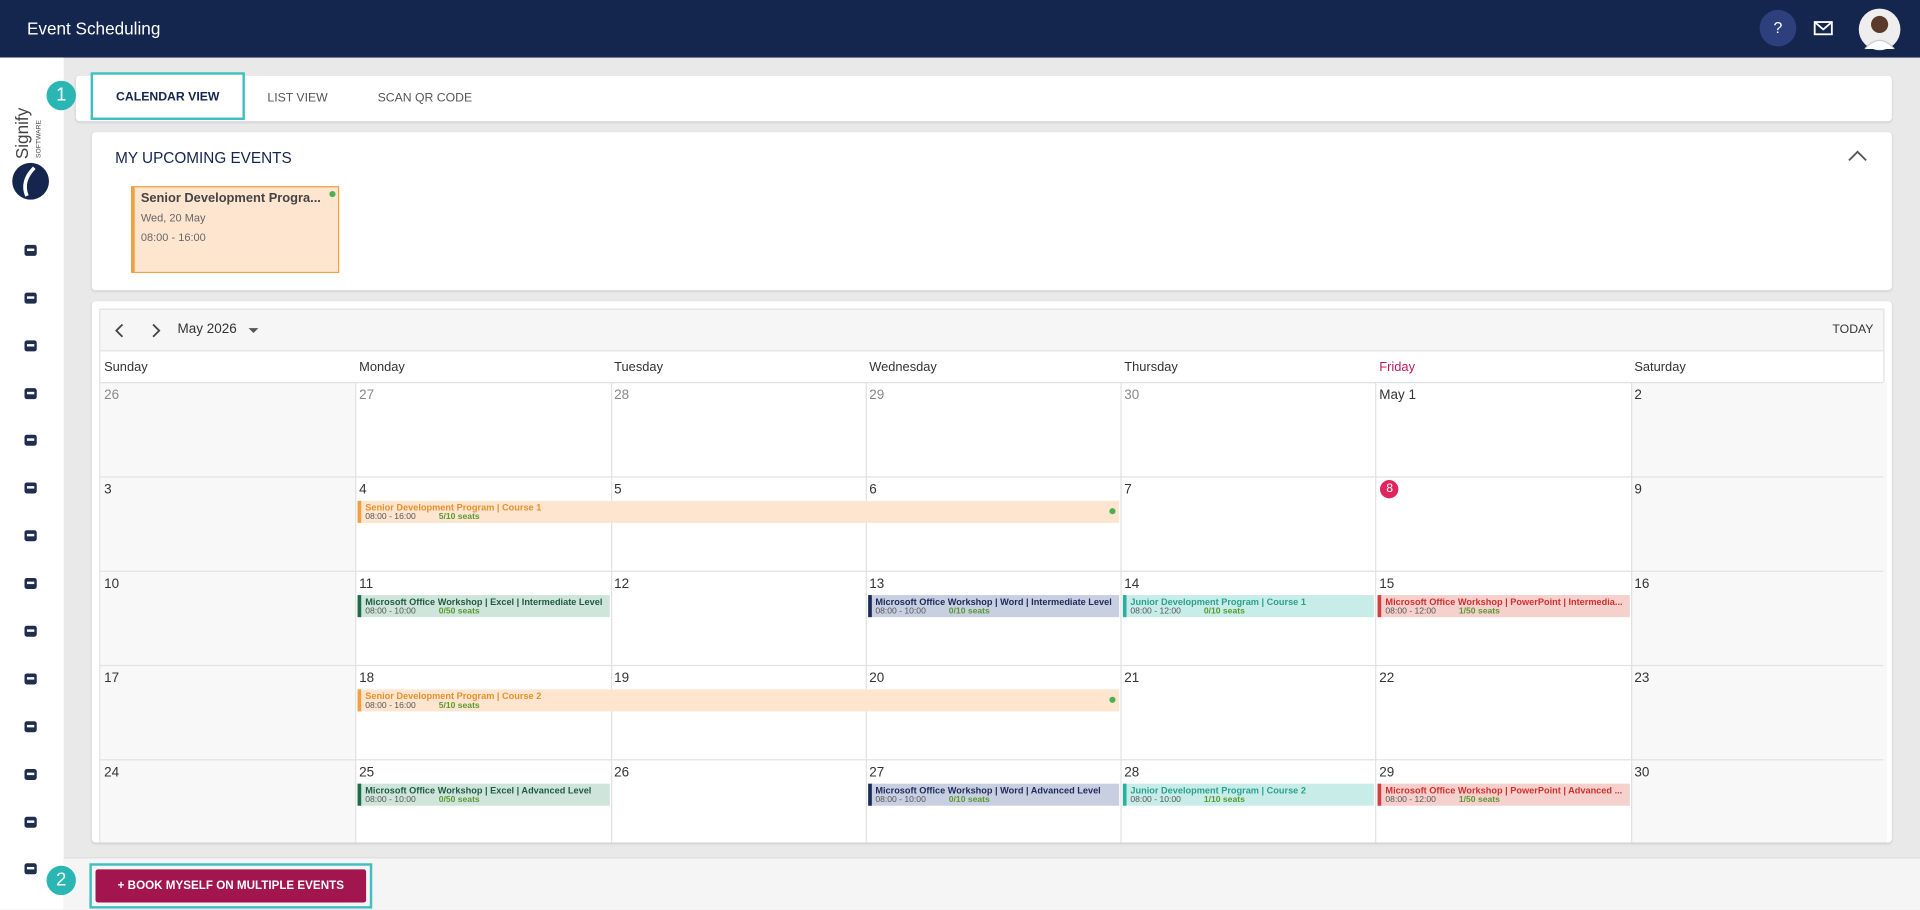 This screenshot has height=910, width=1920. Describe the element at coordinates (207, 329) in the screenshot. I see `month-label: May 2026` at that location.